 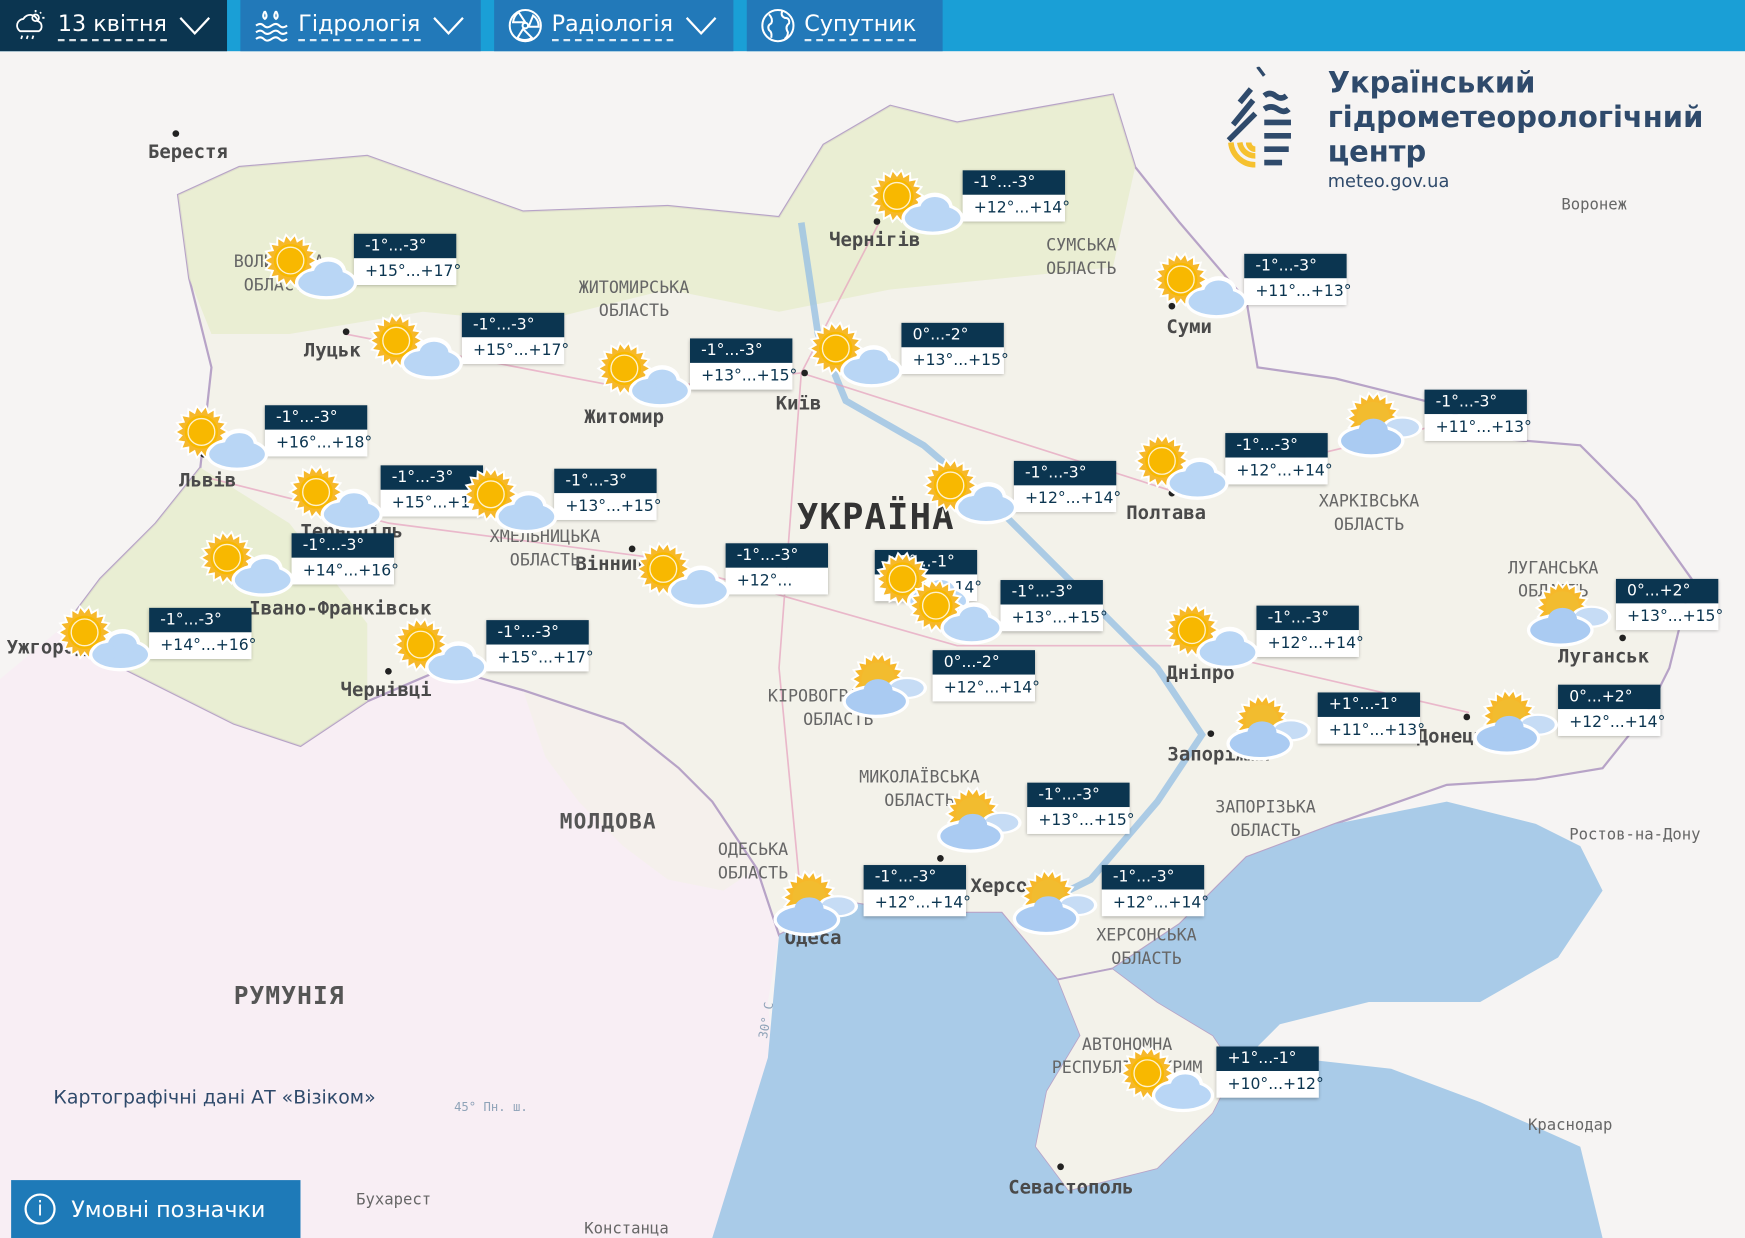 I want to click on city-label: Івано-Франківськ, so click(x=340, y=609).